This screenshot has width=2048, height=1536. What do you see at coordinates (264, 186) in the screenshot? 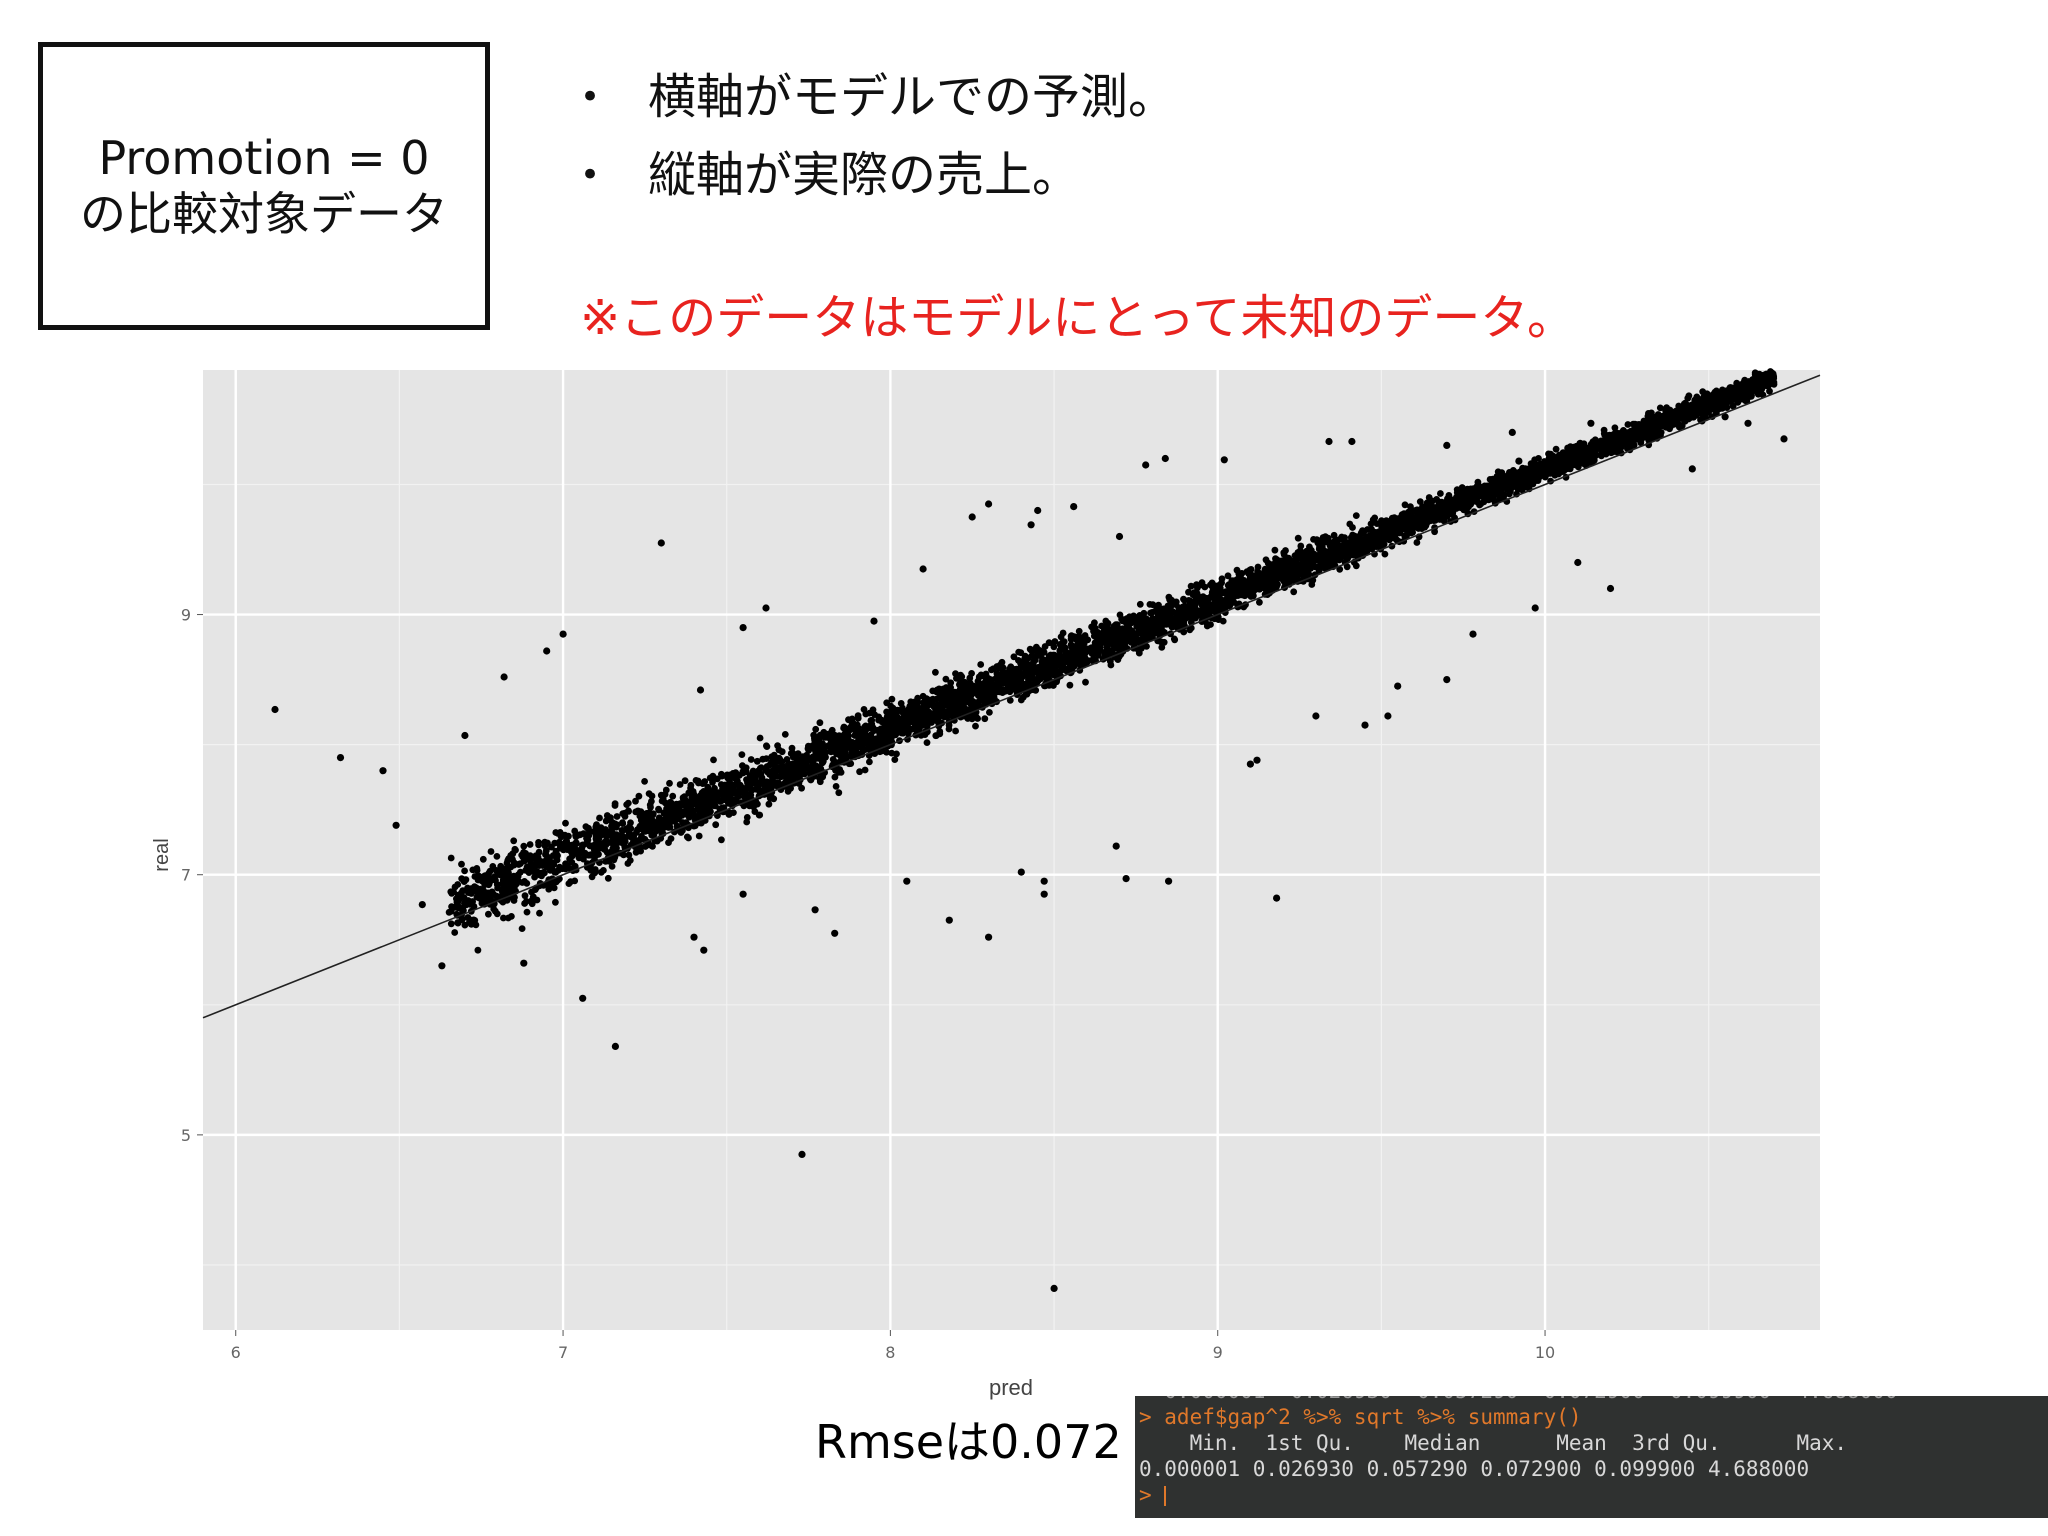
I see `title-box: Promotion = 0 の比較対象データ` at bounding box center [264, 186].